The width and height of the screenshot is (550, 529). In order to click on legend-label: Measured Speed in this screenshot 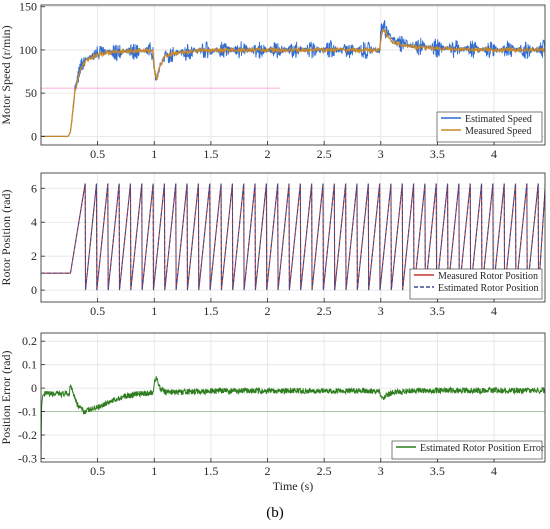, I will do `click(498, 131)`.